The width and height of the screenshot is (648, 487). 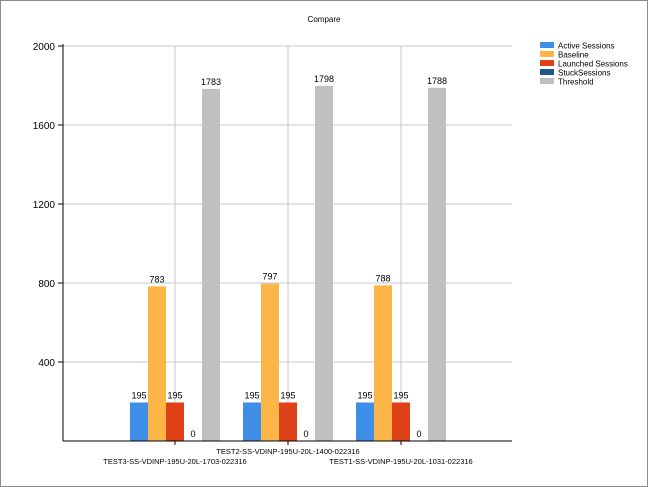 What do you see at coordinates (576, 82) in the screenshot?
I see `legend-label: Threshold` at bounding box center [576, 82].